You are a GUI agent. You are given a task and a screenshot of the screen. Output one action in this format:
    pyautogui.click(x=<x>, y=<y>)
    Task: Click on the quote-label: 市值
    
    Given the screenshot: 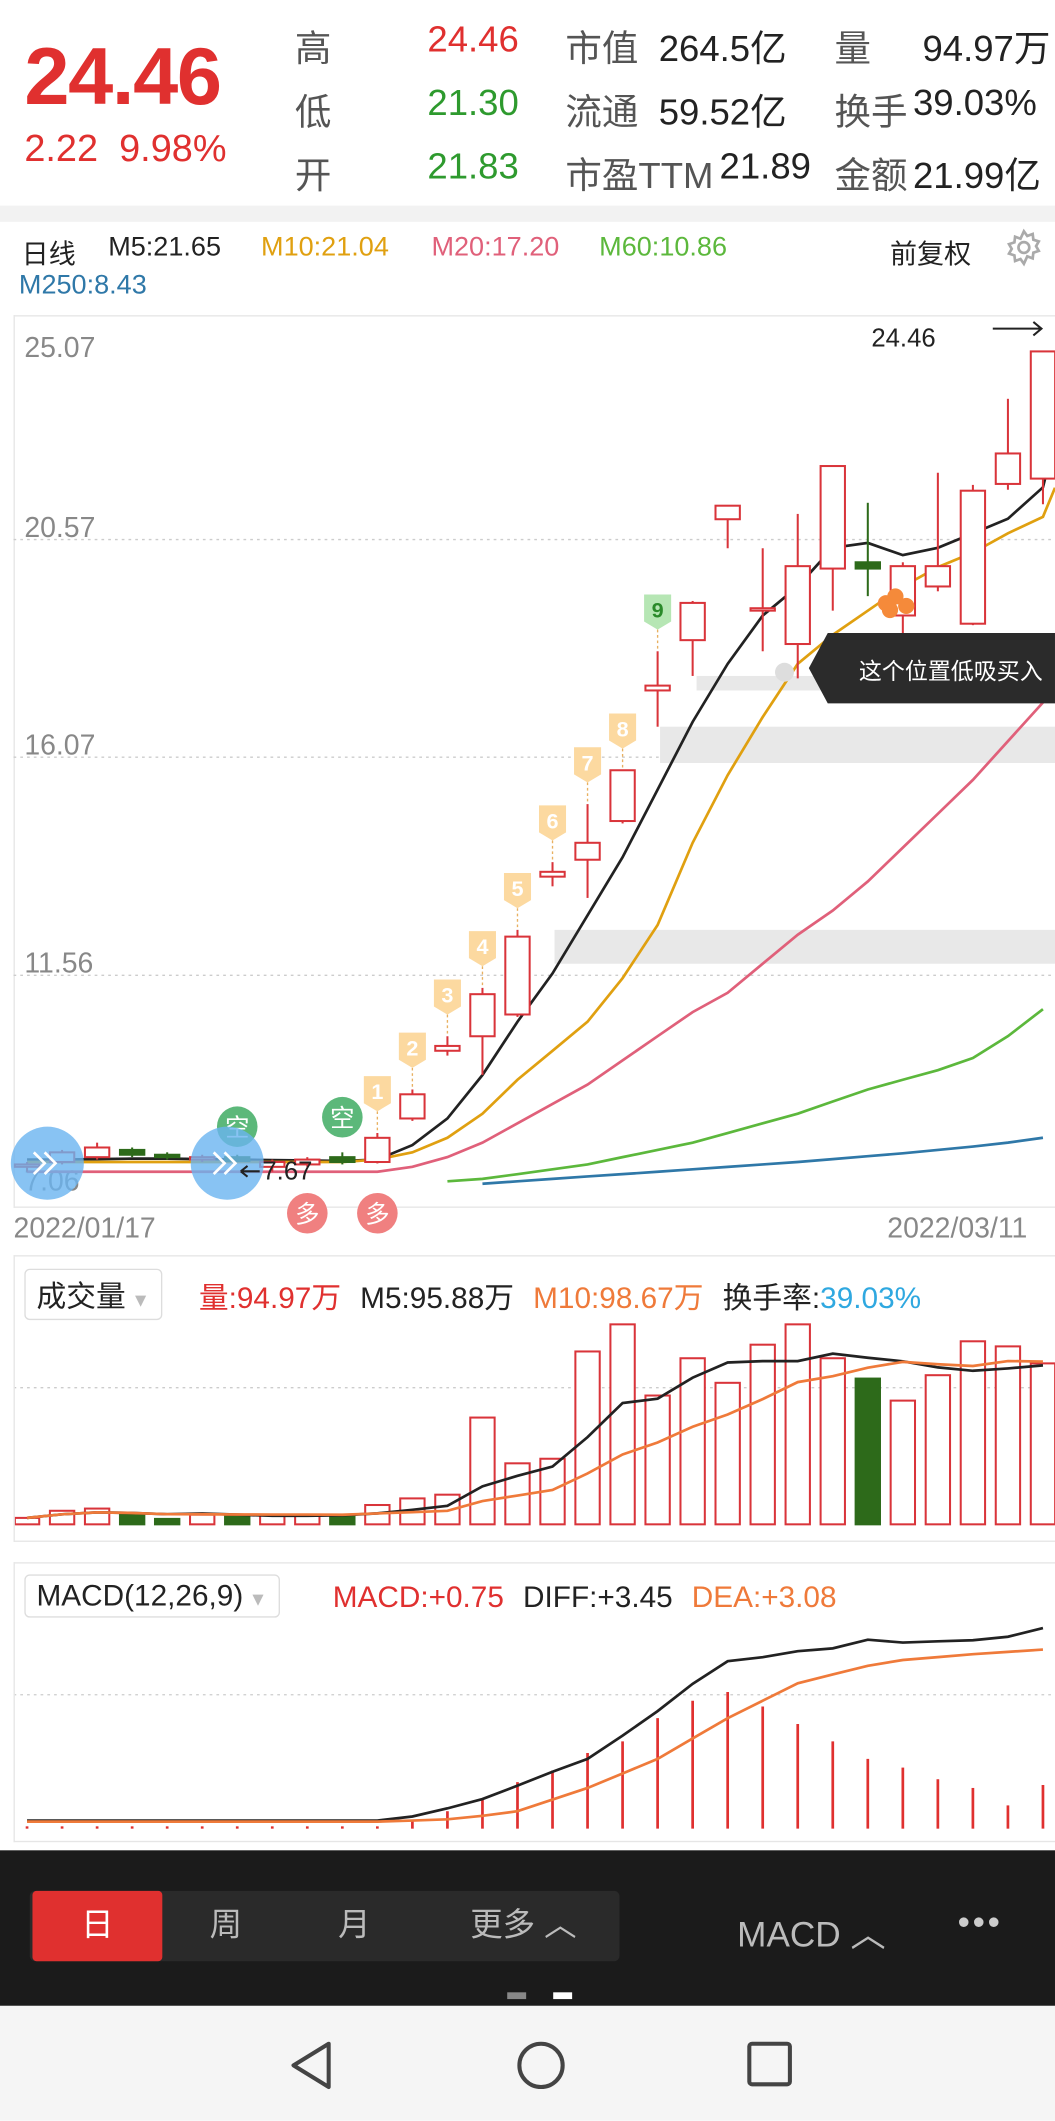 What is the action you would take?
    pyautogui.click(x=602, y=48)
    